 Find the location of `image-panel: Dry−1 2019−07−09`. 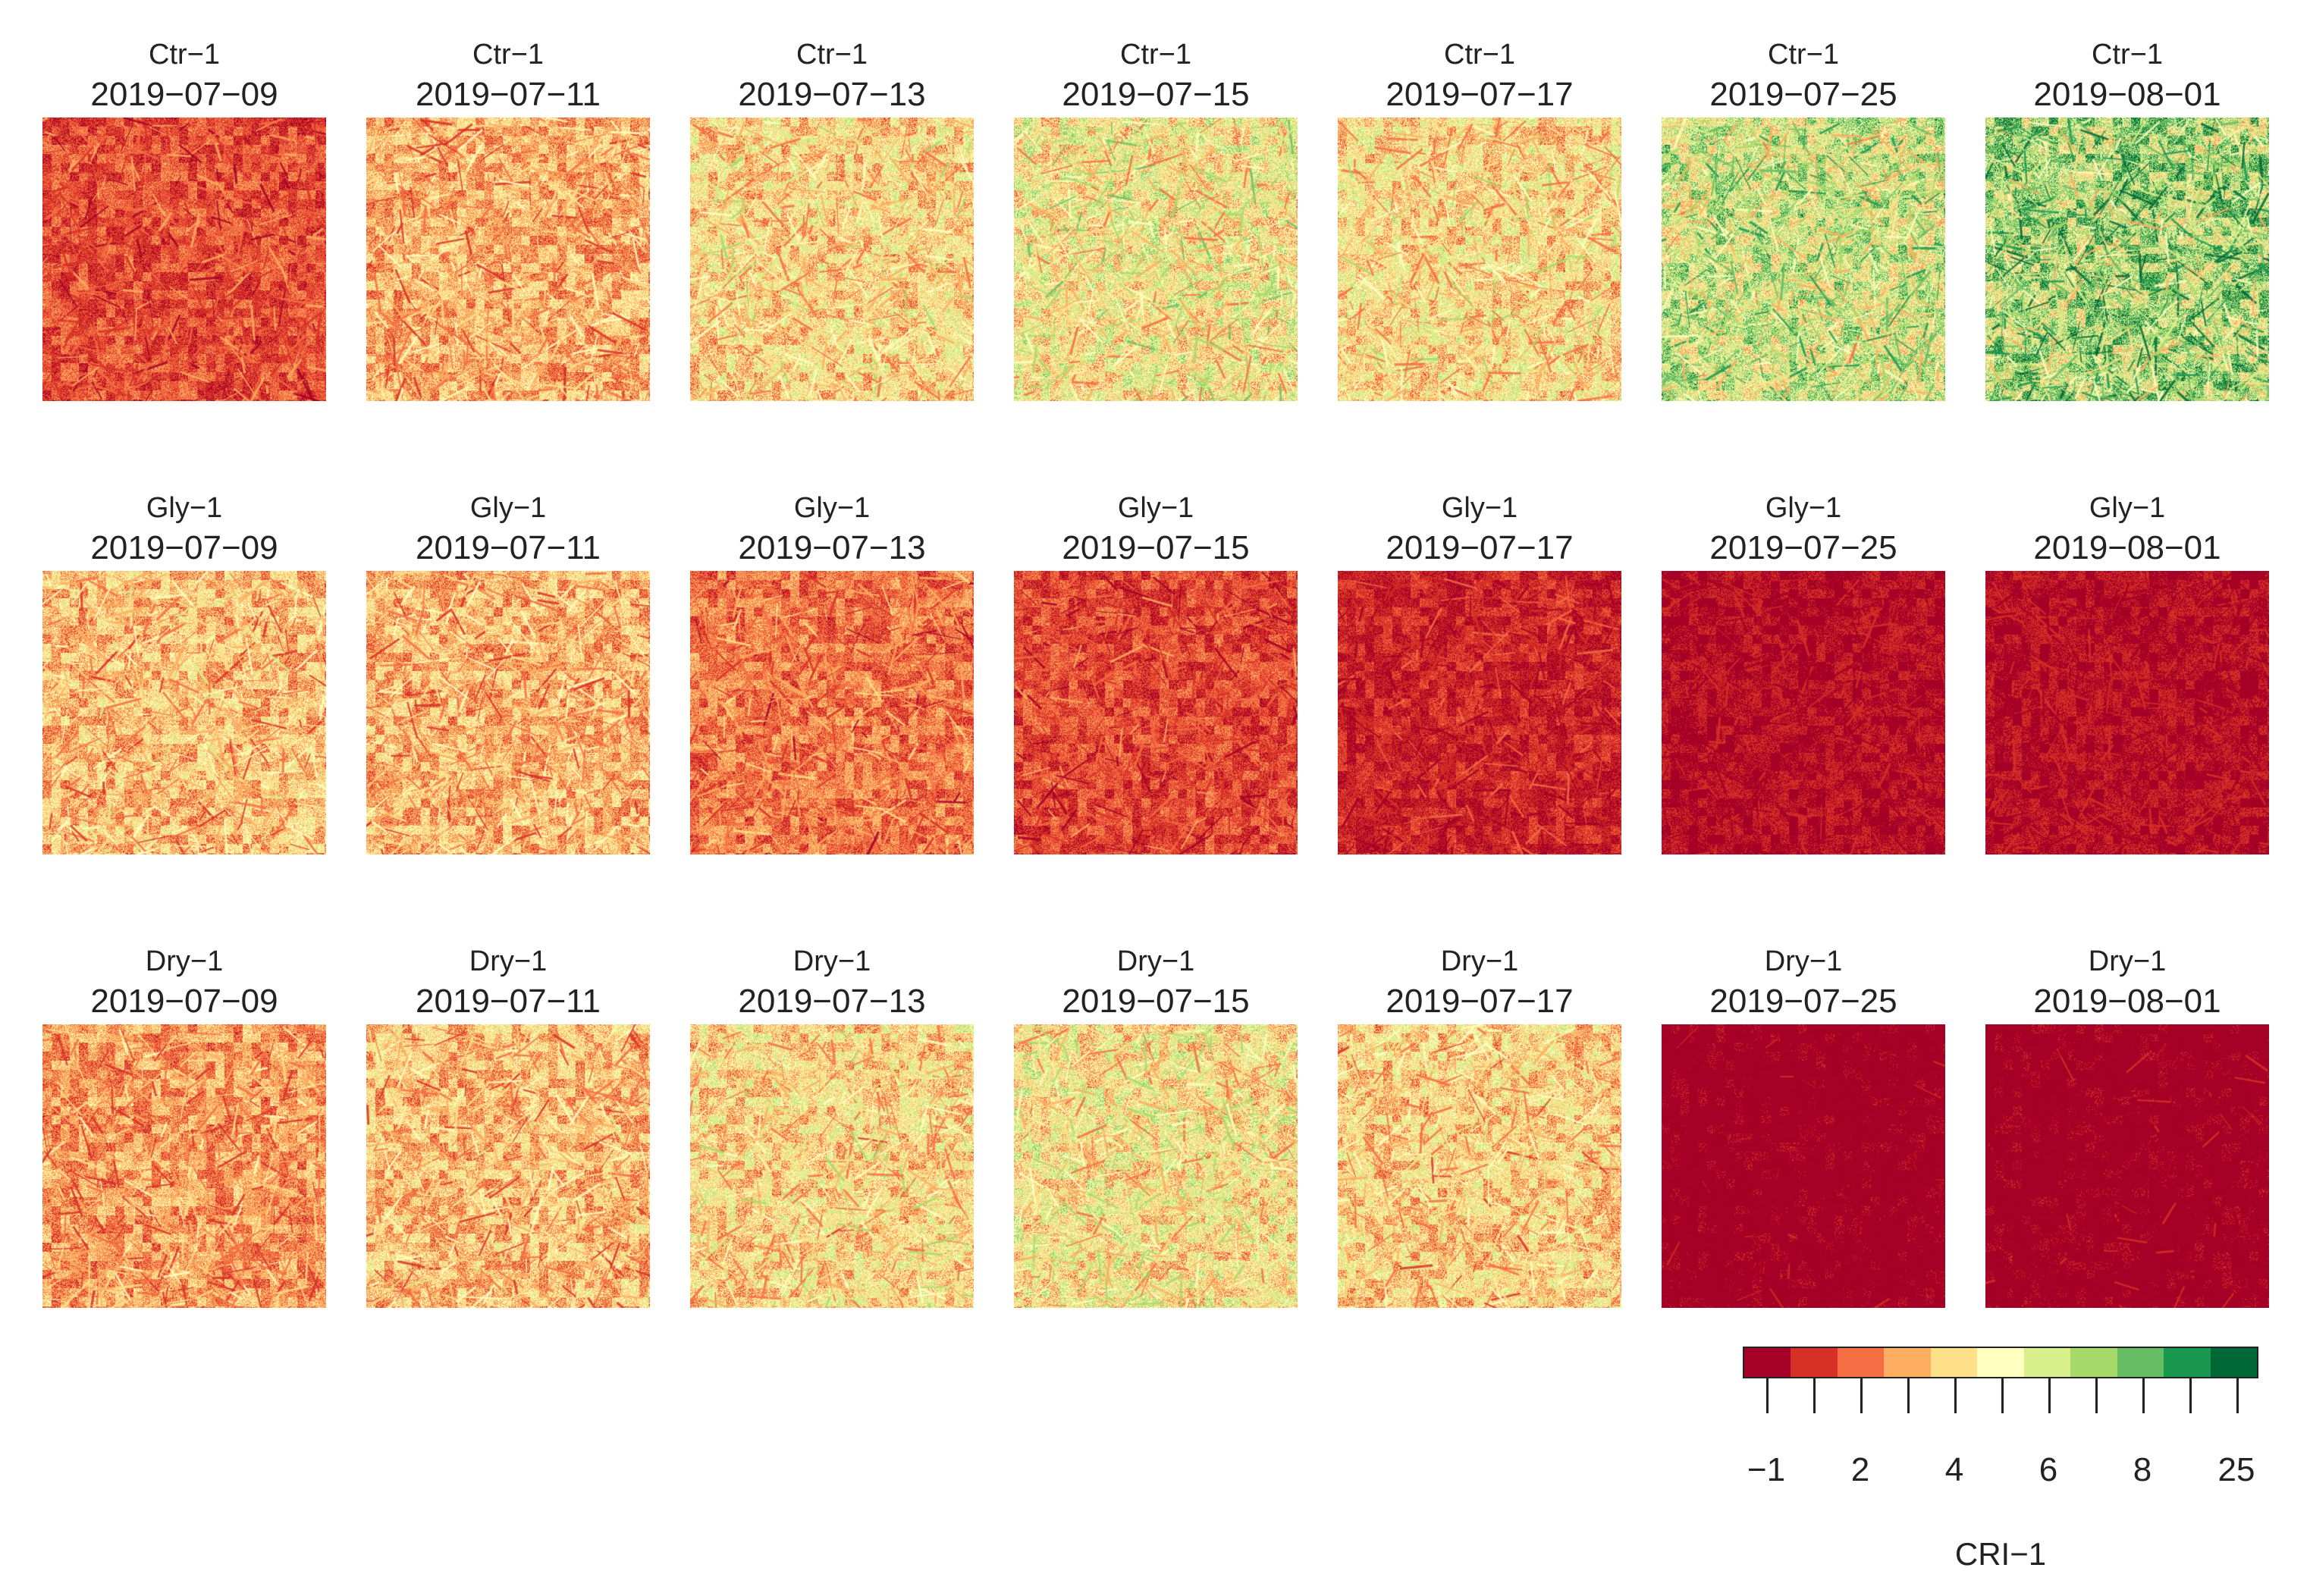

image-panel: Dry−1 2019−07−09 is located at coordinates (184, 1127).